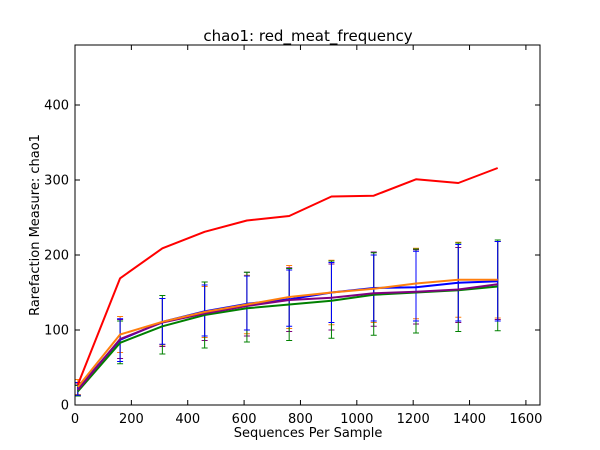 This screenshot has height=450, width=600. I want to click on x-tick-label: 1600, so click(525, 419).